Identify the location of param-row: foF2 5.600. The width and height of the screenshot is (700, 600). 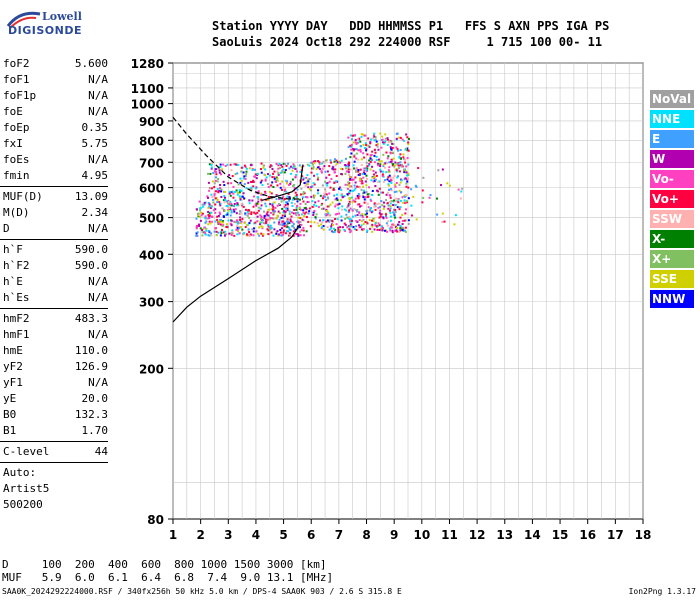
(56, 64).